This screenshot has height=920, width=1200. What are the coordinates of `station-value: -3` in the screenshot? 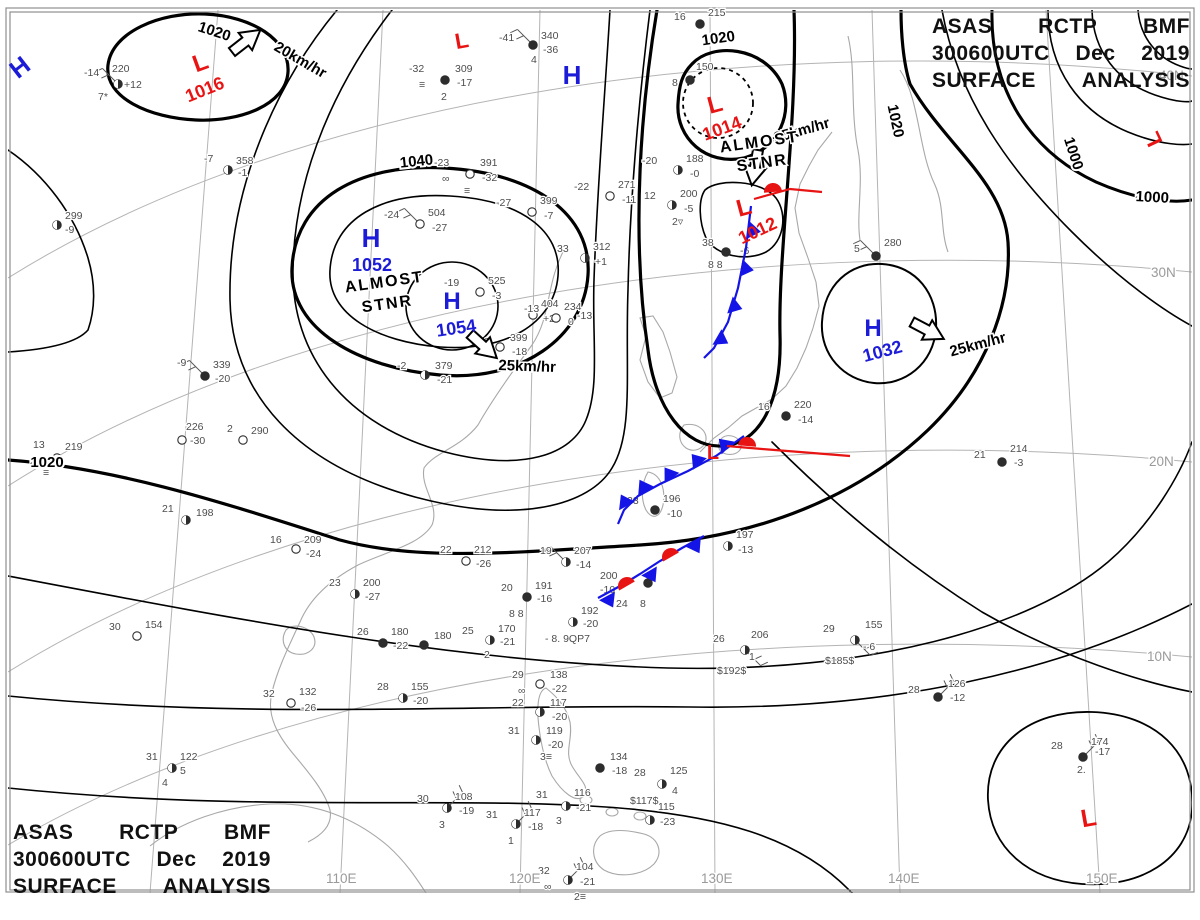 It's located at (496, 296).